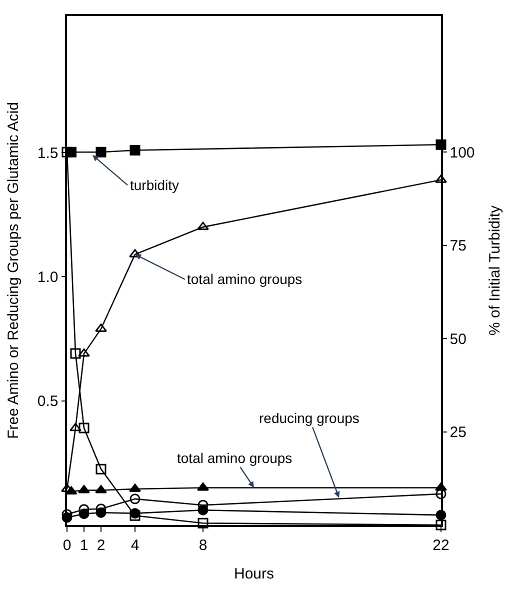  What do you see at coordinates (203, 545) in the screenshot?
I see `x-tick-label: 8` at bounding box center [203, 545].